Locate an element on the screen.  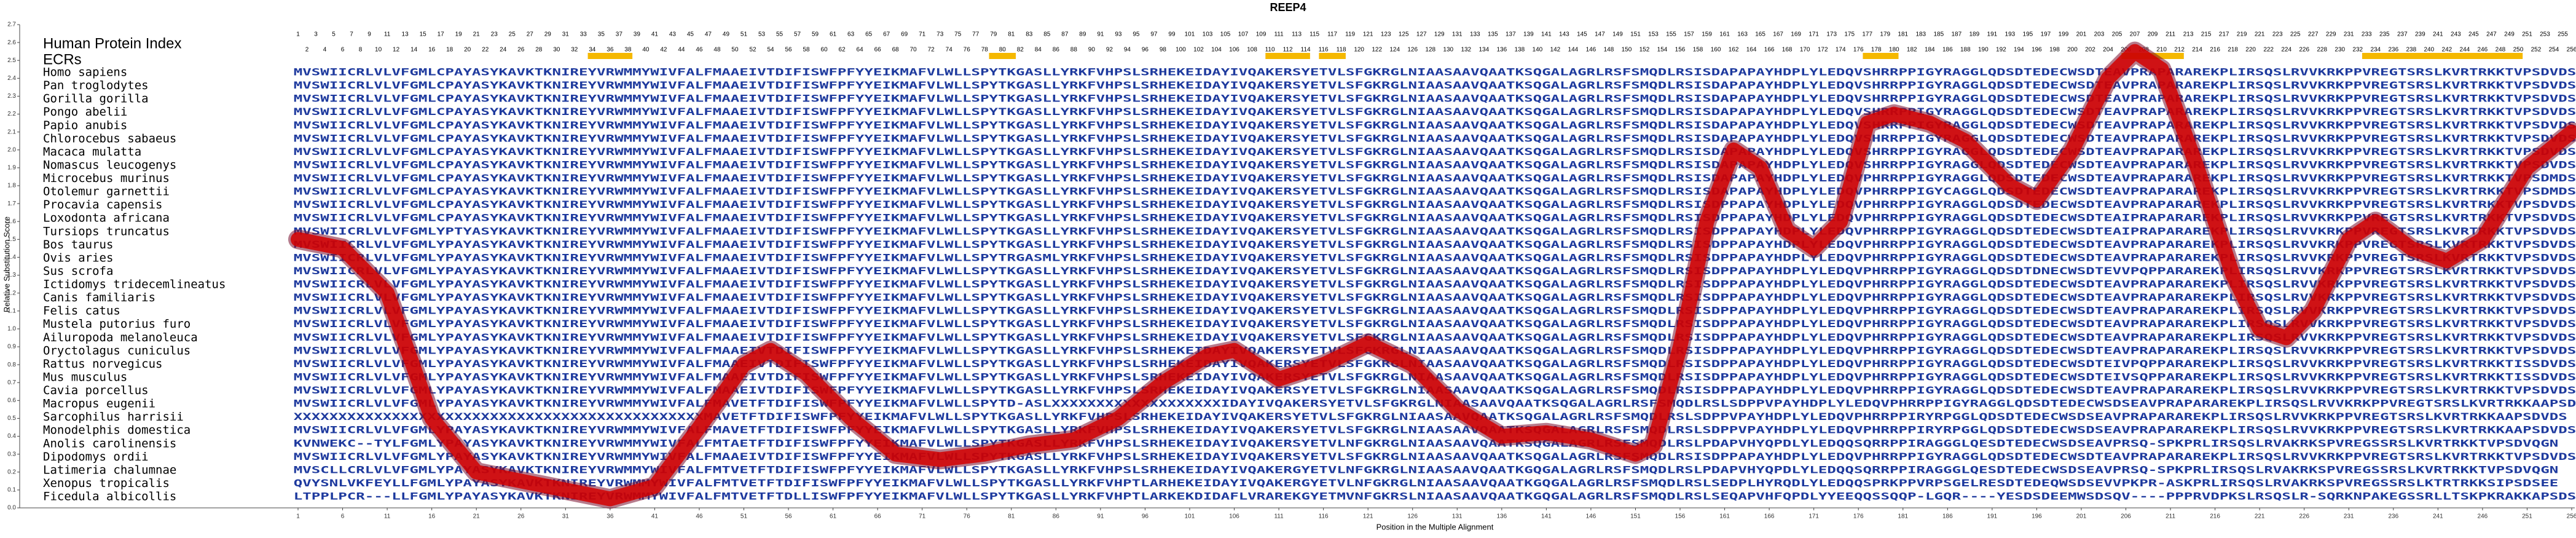
x-tick-label: 141 is located at coordinates (1546, 516).